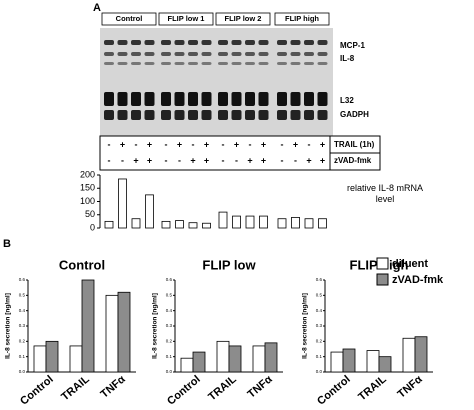 Image resolution: width=474 pixels, height=410 pixels. Describe the element at coordinates (22, 356) in the screenshot. I see `y-tick-label: 0.1` at that location.